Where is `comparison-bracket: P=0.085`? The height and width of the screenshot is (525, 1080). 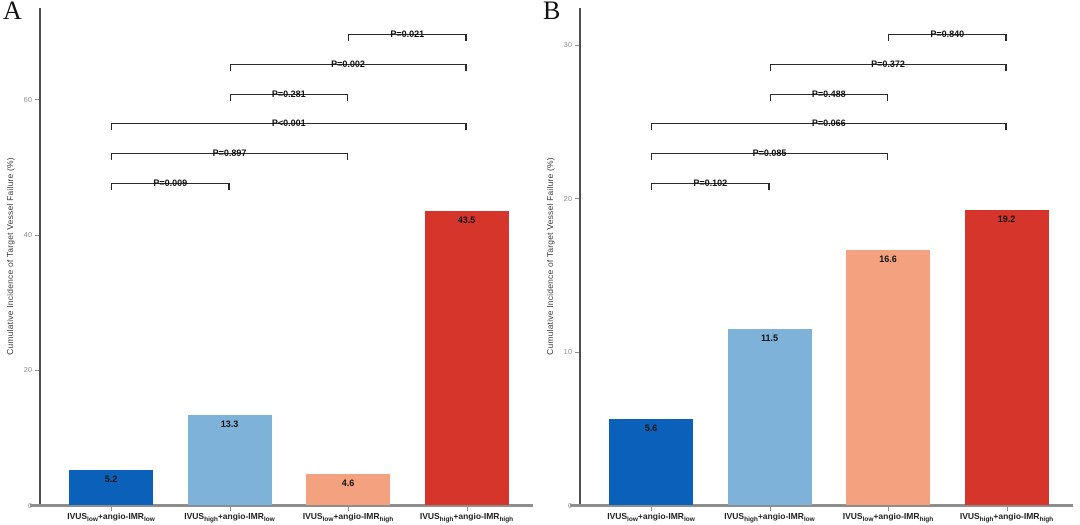 comparison-bracket: P=0.085 is located at coordinates (769, 154).